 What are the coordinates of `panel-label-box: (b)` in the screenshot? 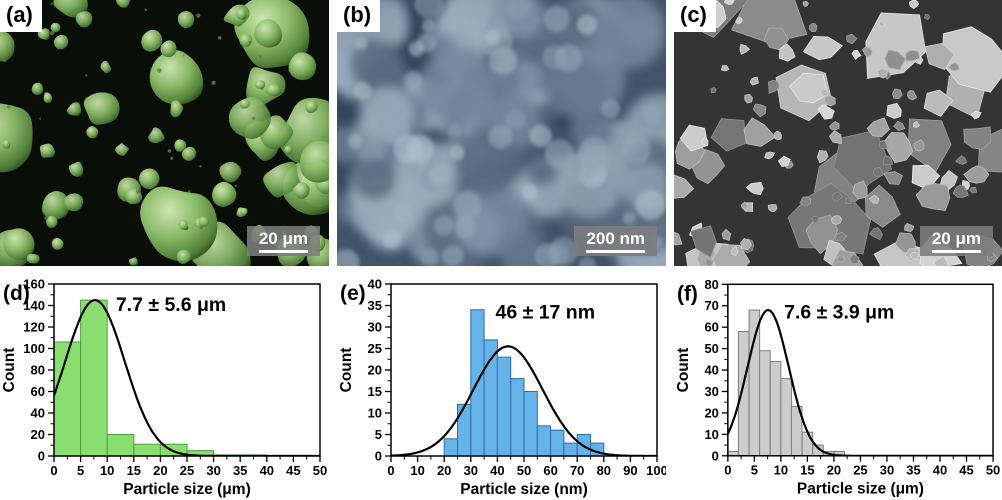 It's located at (359, 16).